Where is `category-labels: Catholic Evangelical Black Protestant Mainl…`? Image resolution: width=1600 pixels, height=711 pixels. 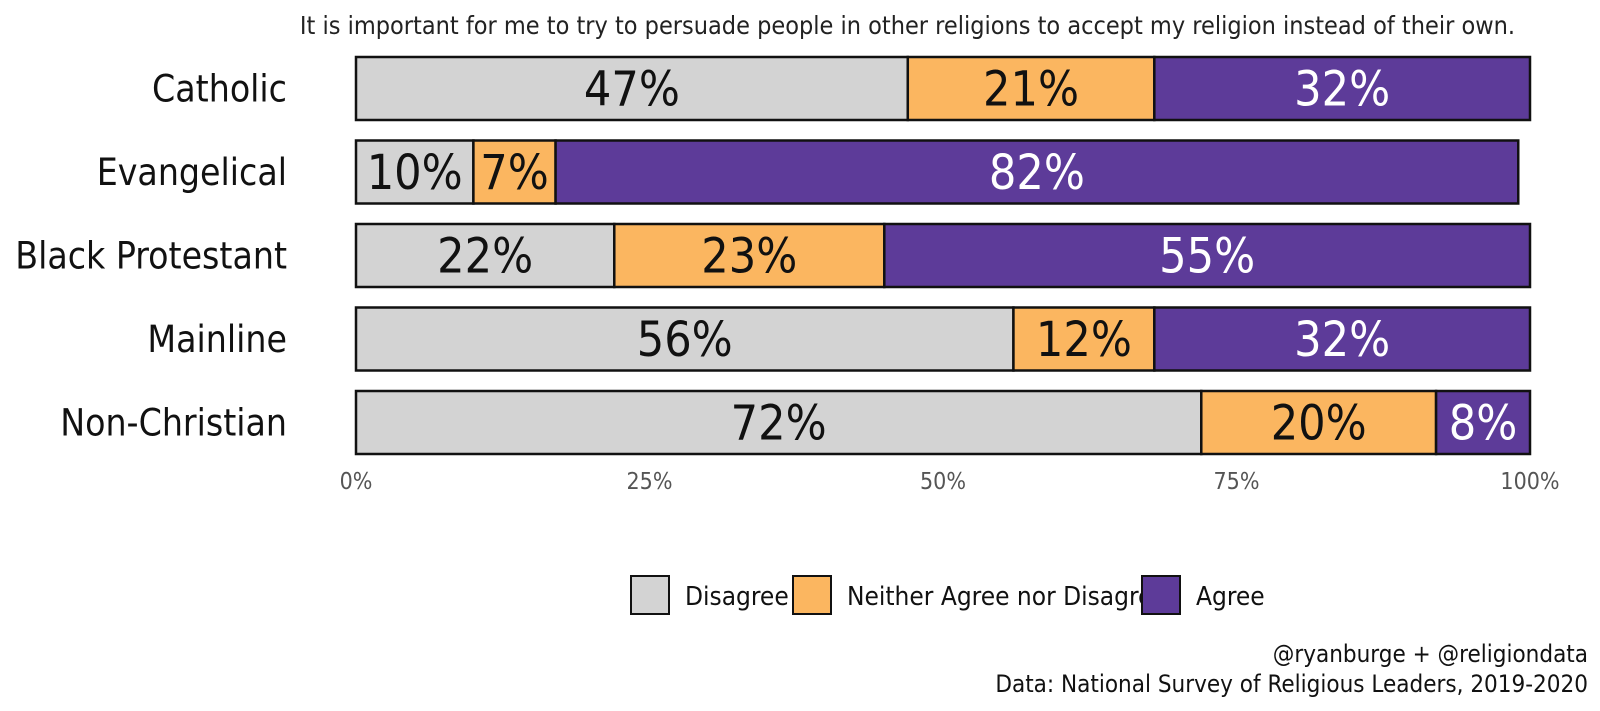
category-labels: Catholic Evangelical Black Protestant Mainl… is located at coordinates (151, 256).